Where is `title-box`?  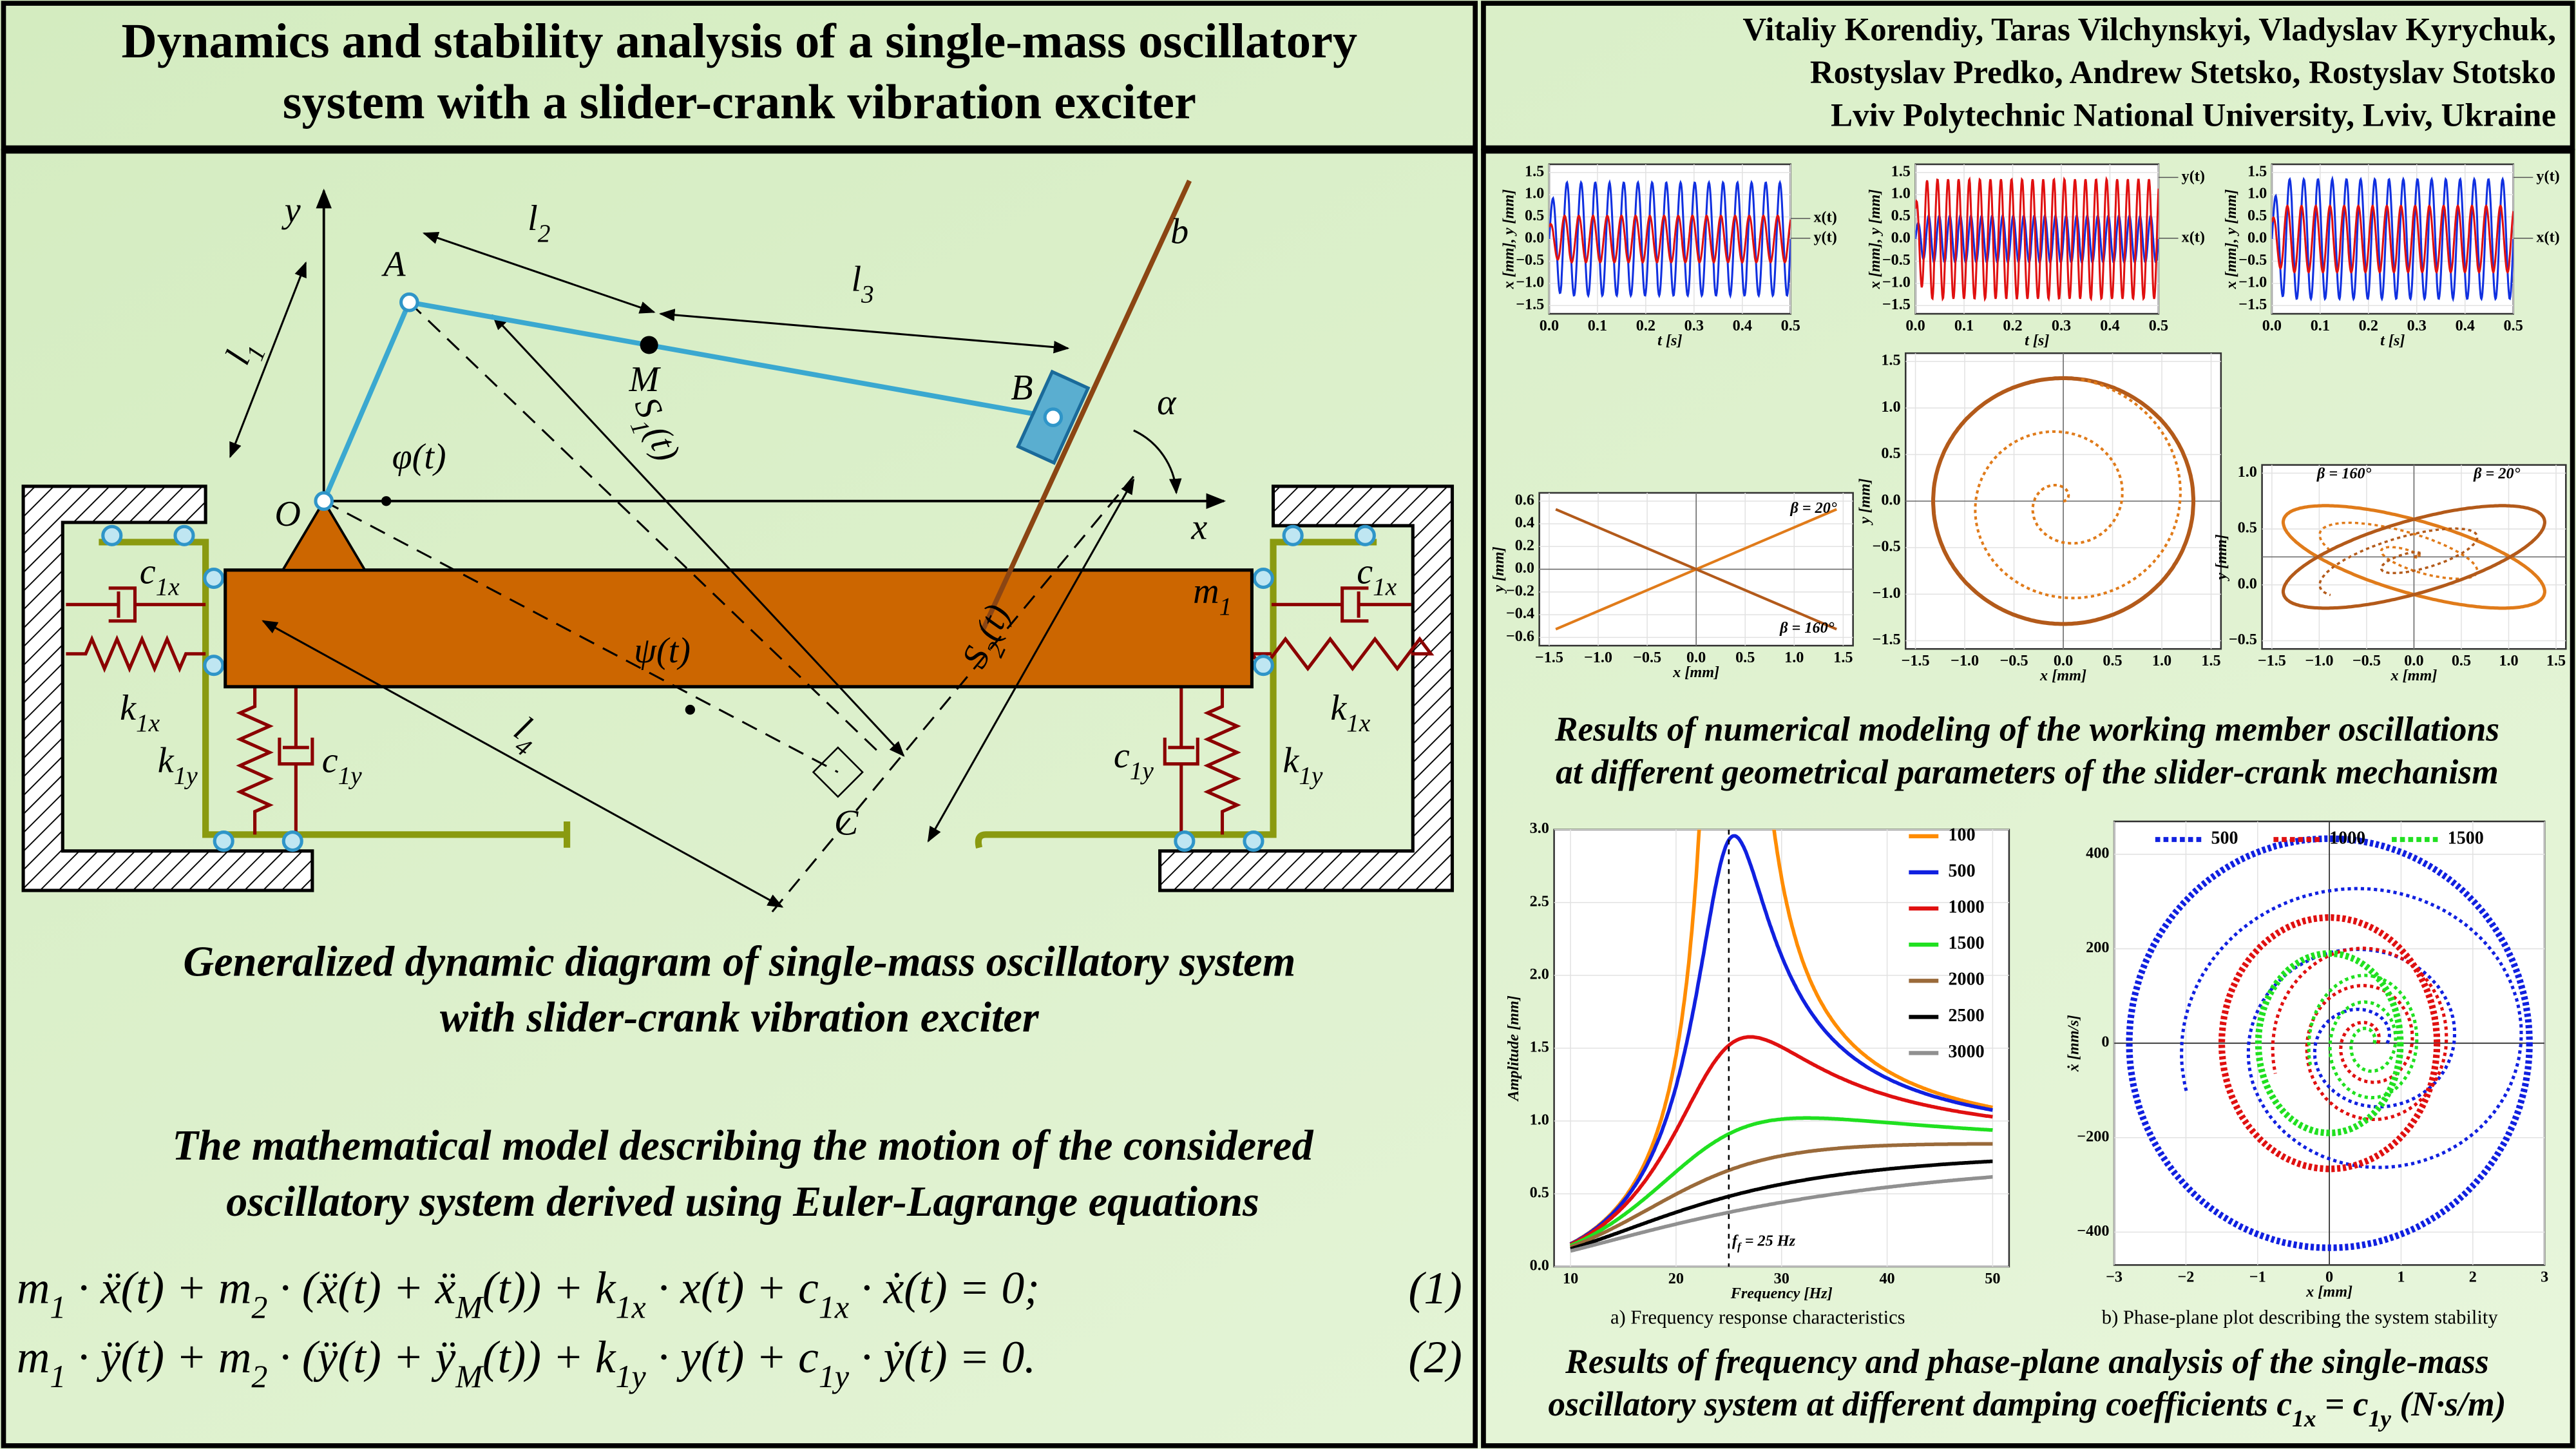
title-box is located at coordinates (739, 76).